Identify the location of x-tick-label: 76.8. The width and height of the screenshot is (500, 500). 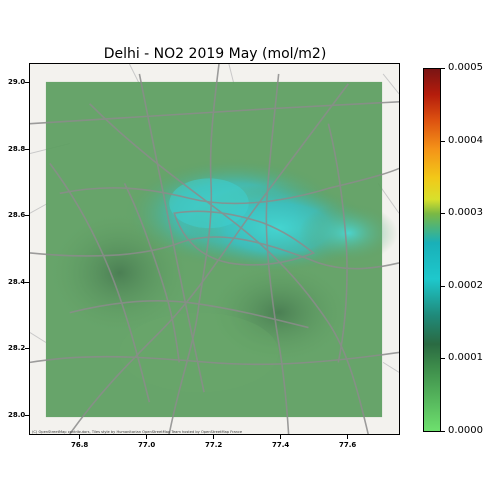
(80, 445).